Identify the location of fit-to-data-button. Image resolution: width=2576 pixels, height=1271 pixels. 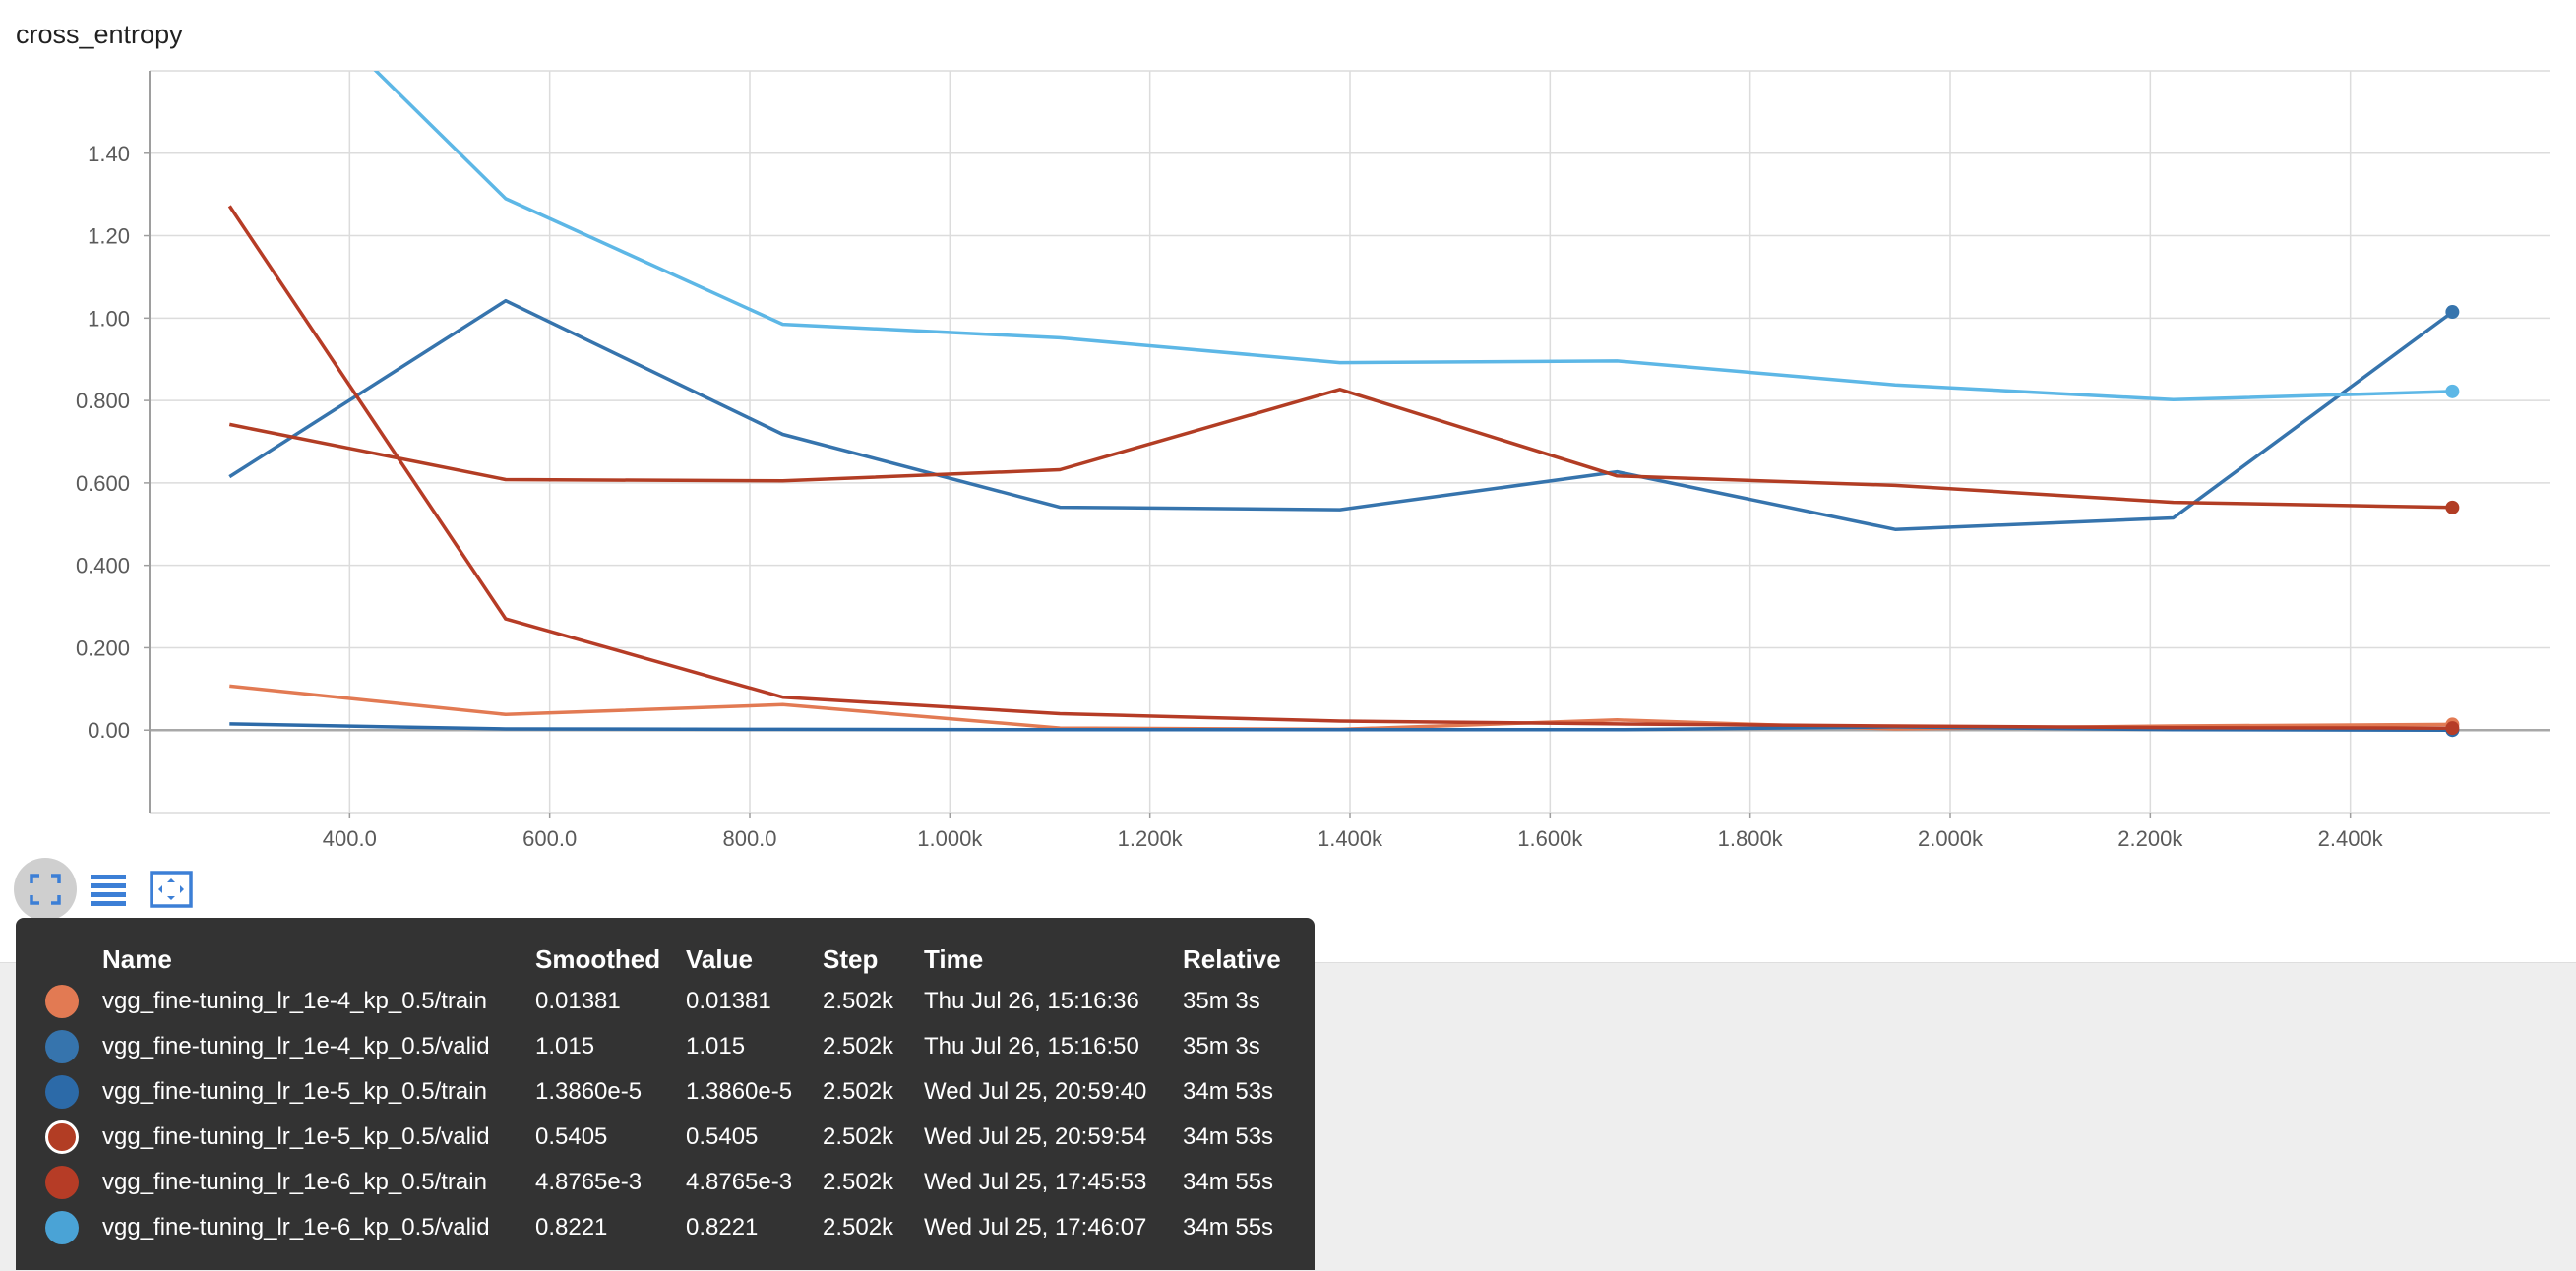
(45, 890).